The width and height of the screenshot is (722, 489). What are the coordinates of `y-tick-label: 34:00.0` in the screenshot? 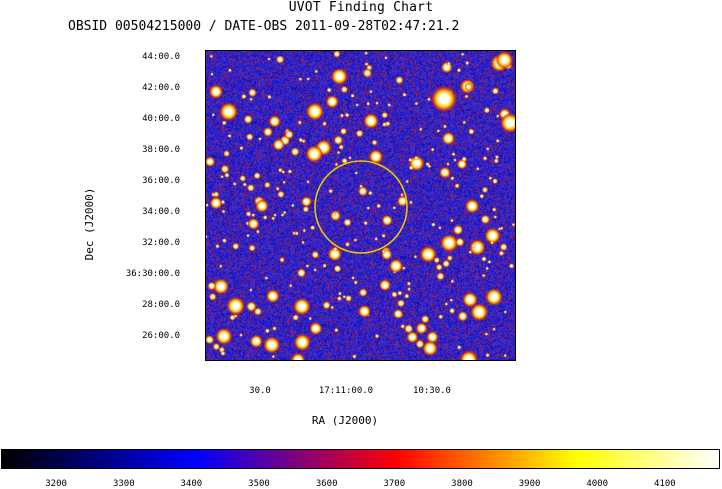 It's located at (161, 212).